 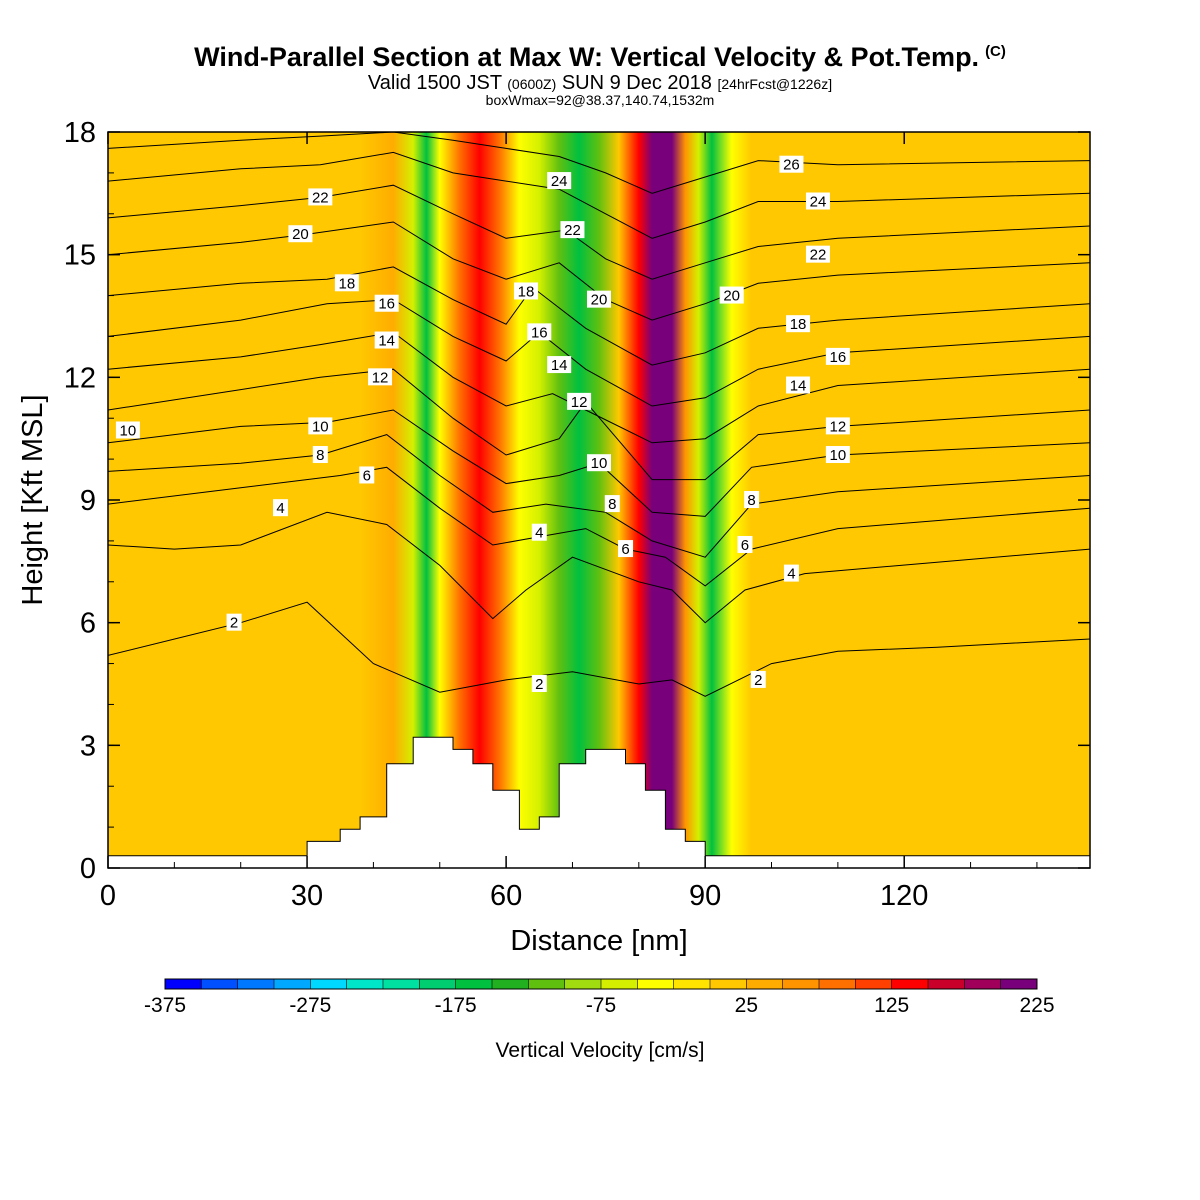 What do you see at coordinates (818, 255) in the screenshot?
I see `svg-text: 22` at bounding box center [818, 255].